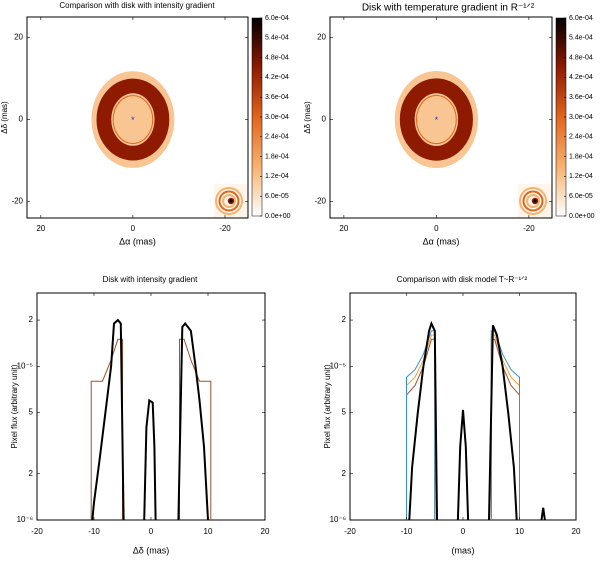  I want to click on panel-title: Disk with temperature gradient in R⁻¹ᐟ², so click(448, 8).